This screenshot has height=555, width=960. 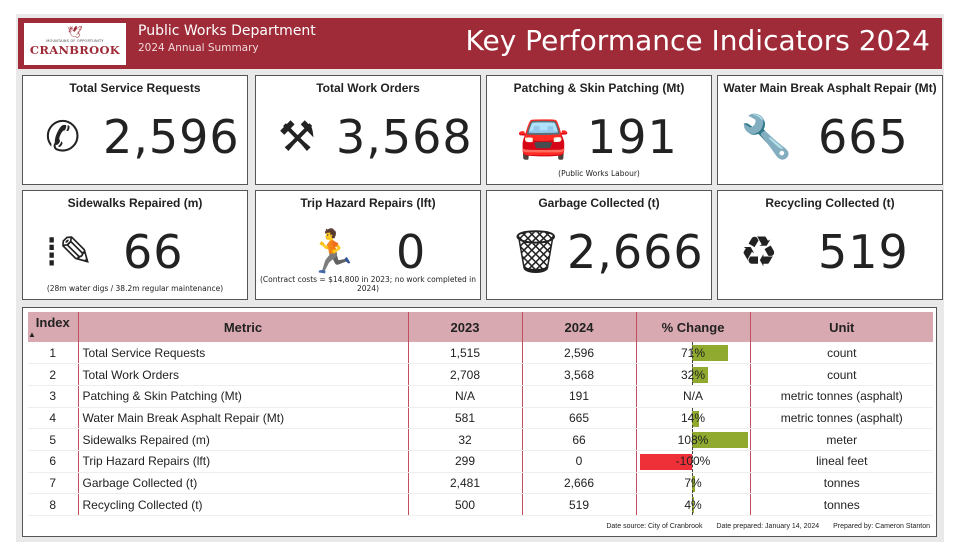 I want to click on column-header-change: % Change, so click(x=693, y=327).